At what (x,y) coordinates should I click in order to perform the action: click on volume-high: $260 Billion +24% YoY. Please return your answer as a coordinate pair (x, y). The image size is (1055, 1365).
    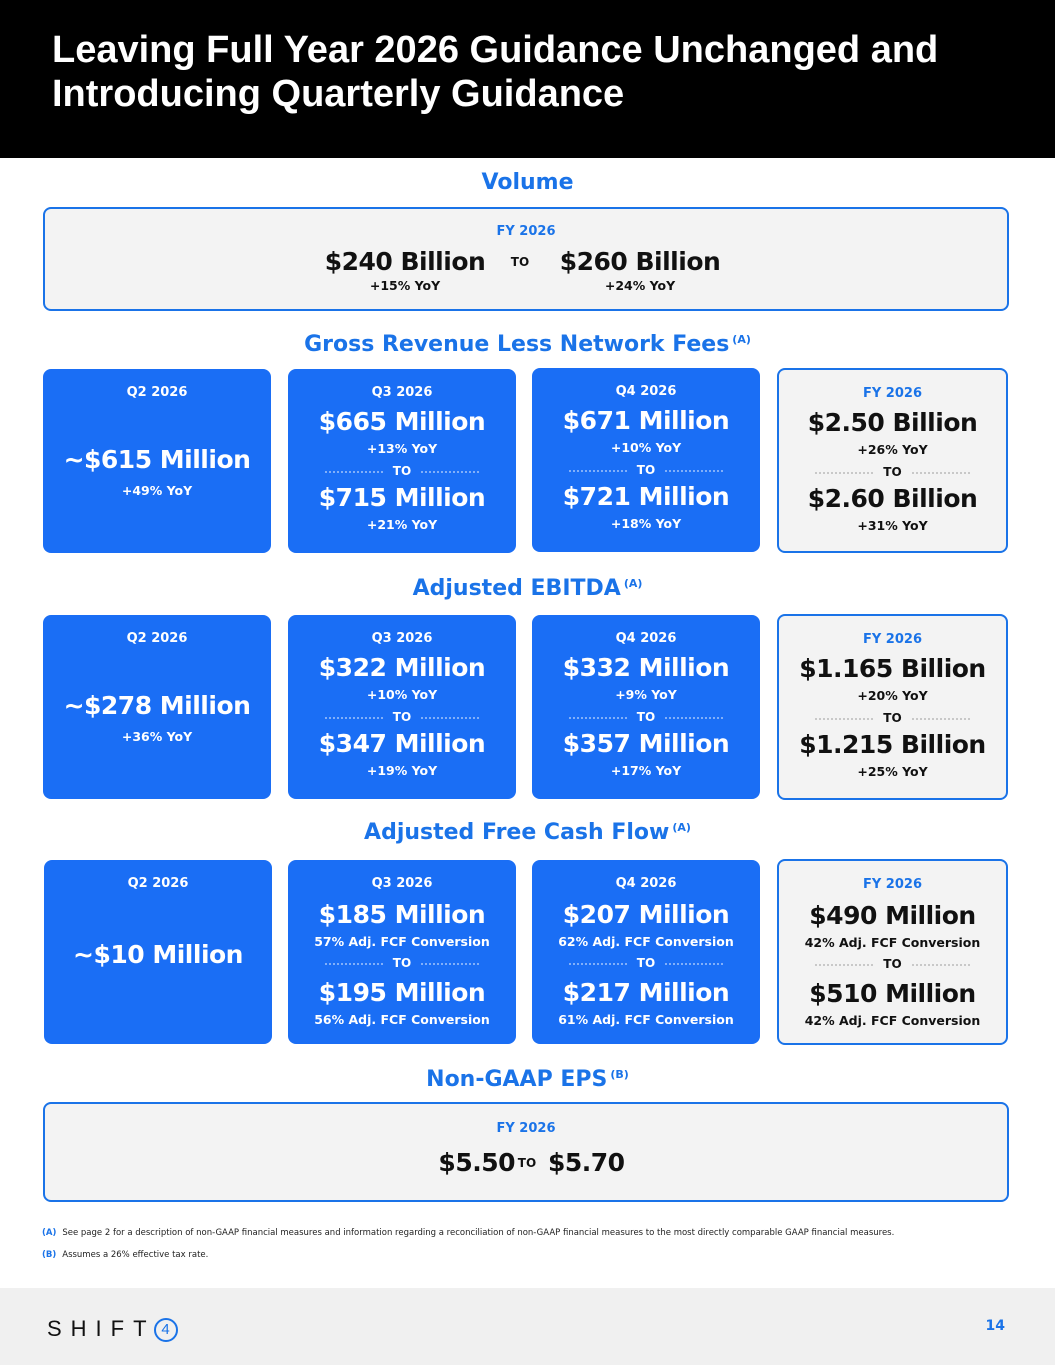
    Looking at the image, I should click on (640, 270).